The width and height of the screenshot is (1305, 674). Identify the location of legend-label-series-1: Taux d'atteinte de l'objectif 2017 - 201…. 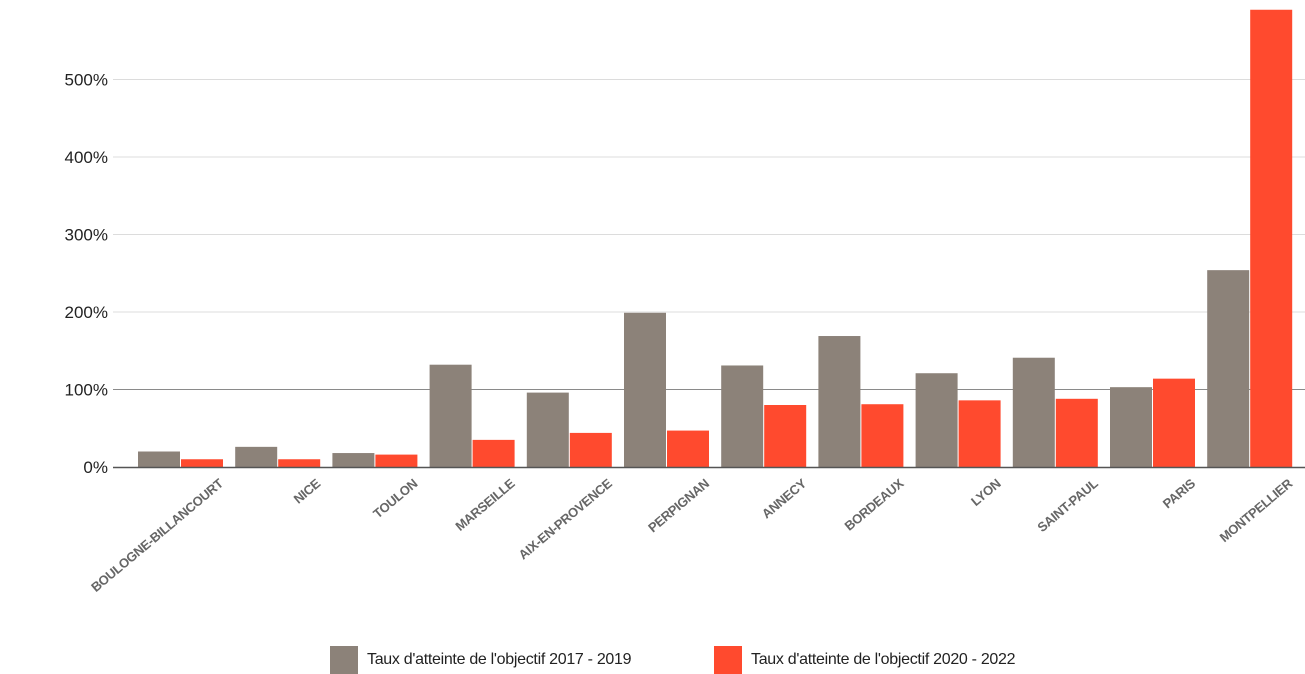
(499, 659).